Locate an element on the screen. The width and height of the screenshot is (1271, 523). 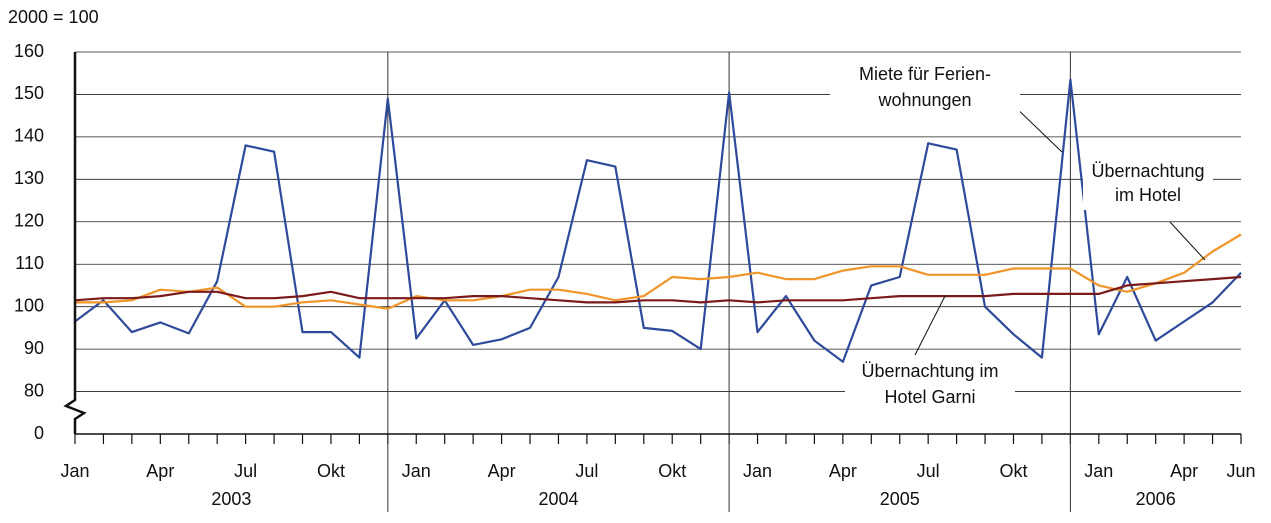
x-tick-label: Jun is located at coordinates (1240, 471).